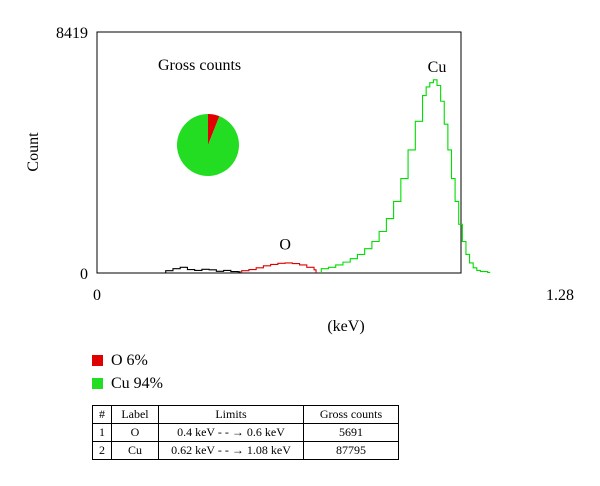 The width and height of the screenshot is (600, 486). I want to click on x-tick-label-max: 1.28, so click(560, 295).